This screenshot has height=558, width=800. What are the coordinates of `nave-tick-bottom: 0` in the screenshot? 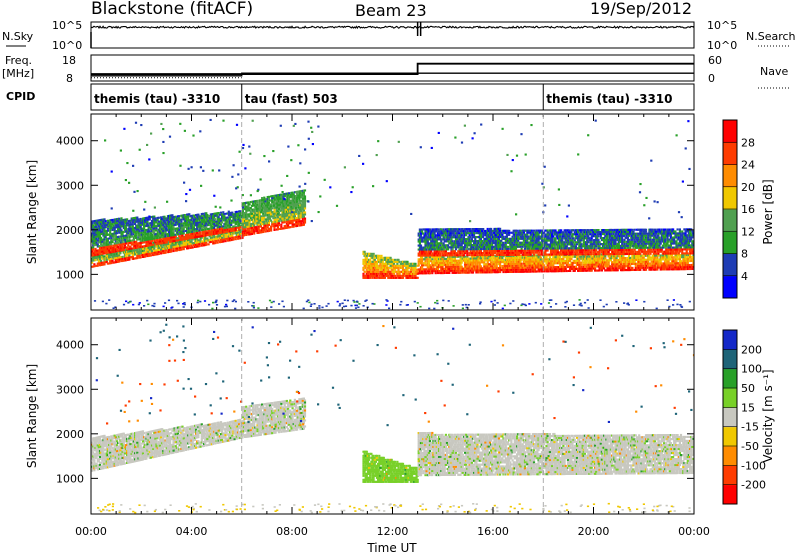 It's located at (711, 78).